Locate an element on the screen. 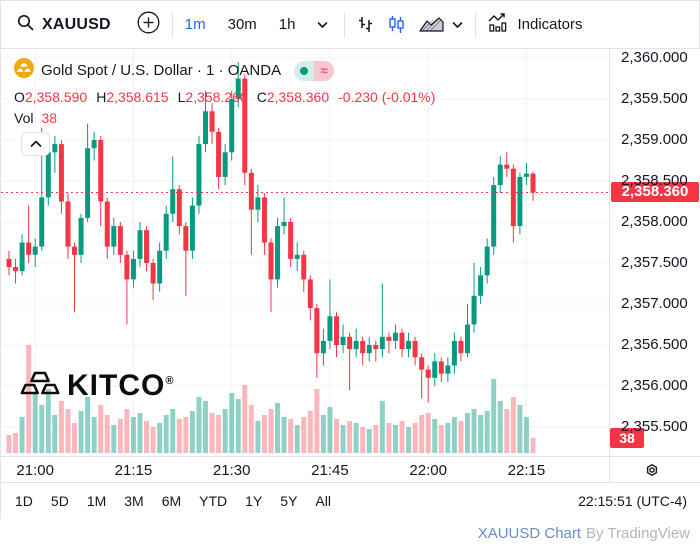  range-3m: 3M is located at coordinates (134, 501).